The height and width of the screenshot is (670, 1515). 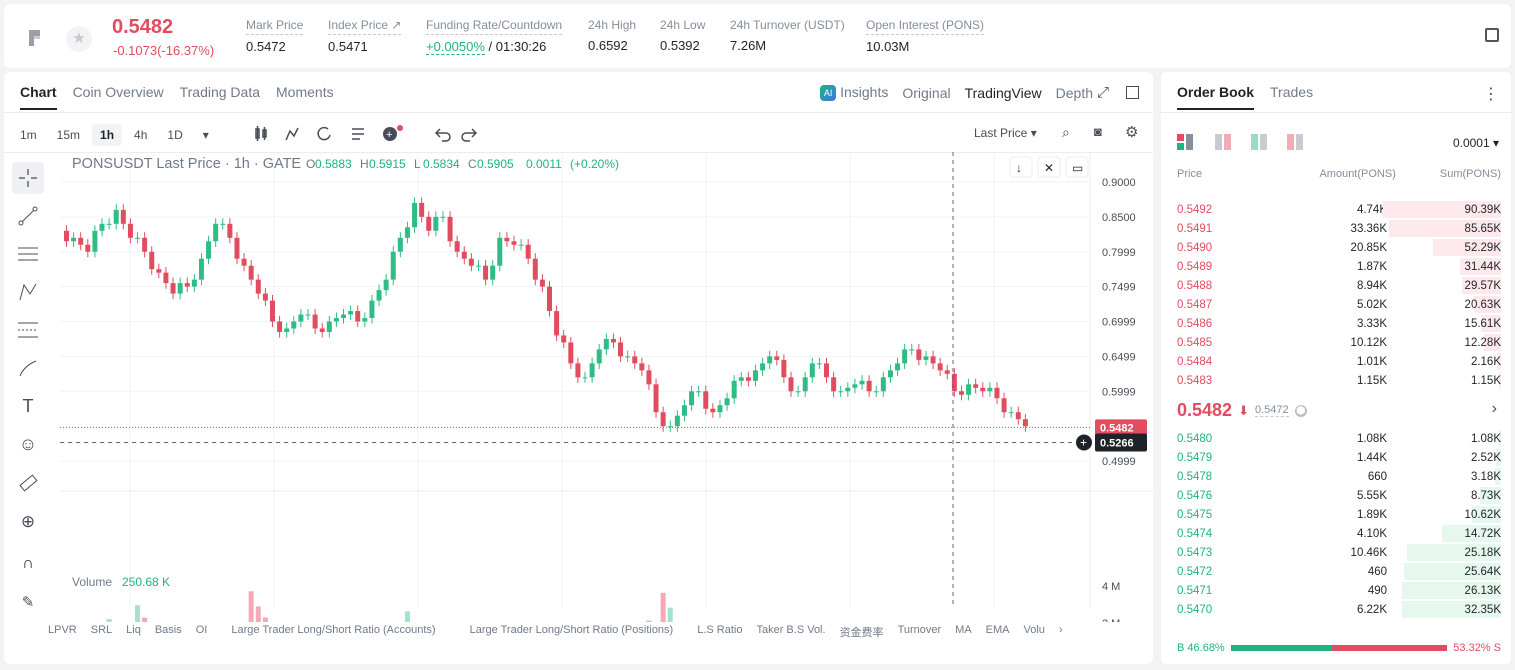 I want to click on tf-4h: 4h, so click(x=141, y=135).